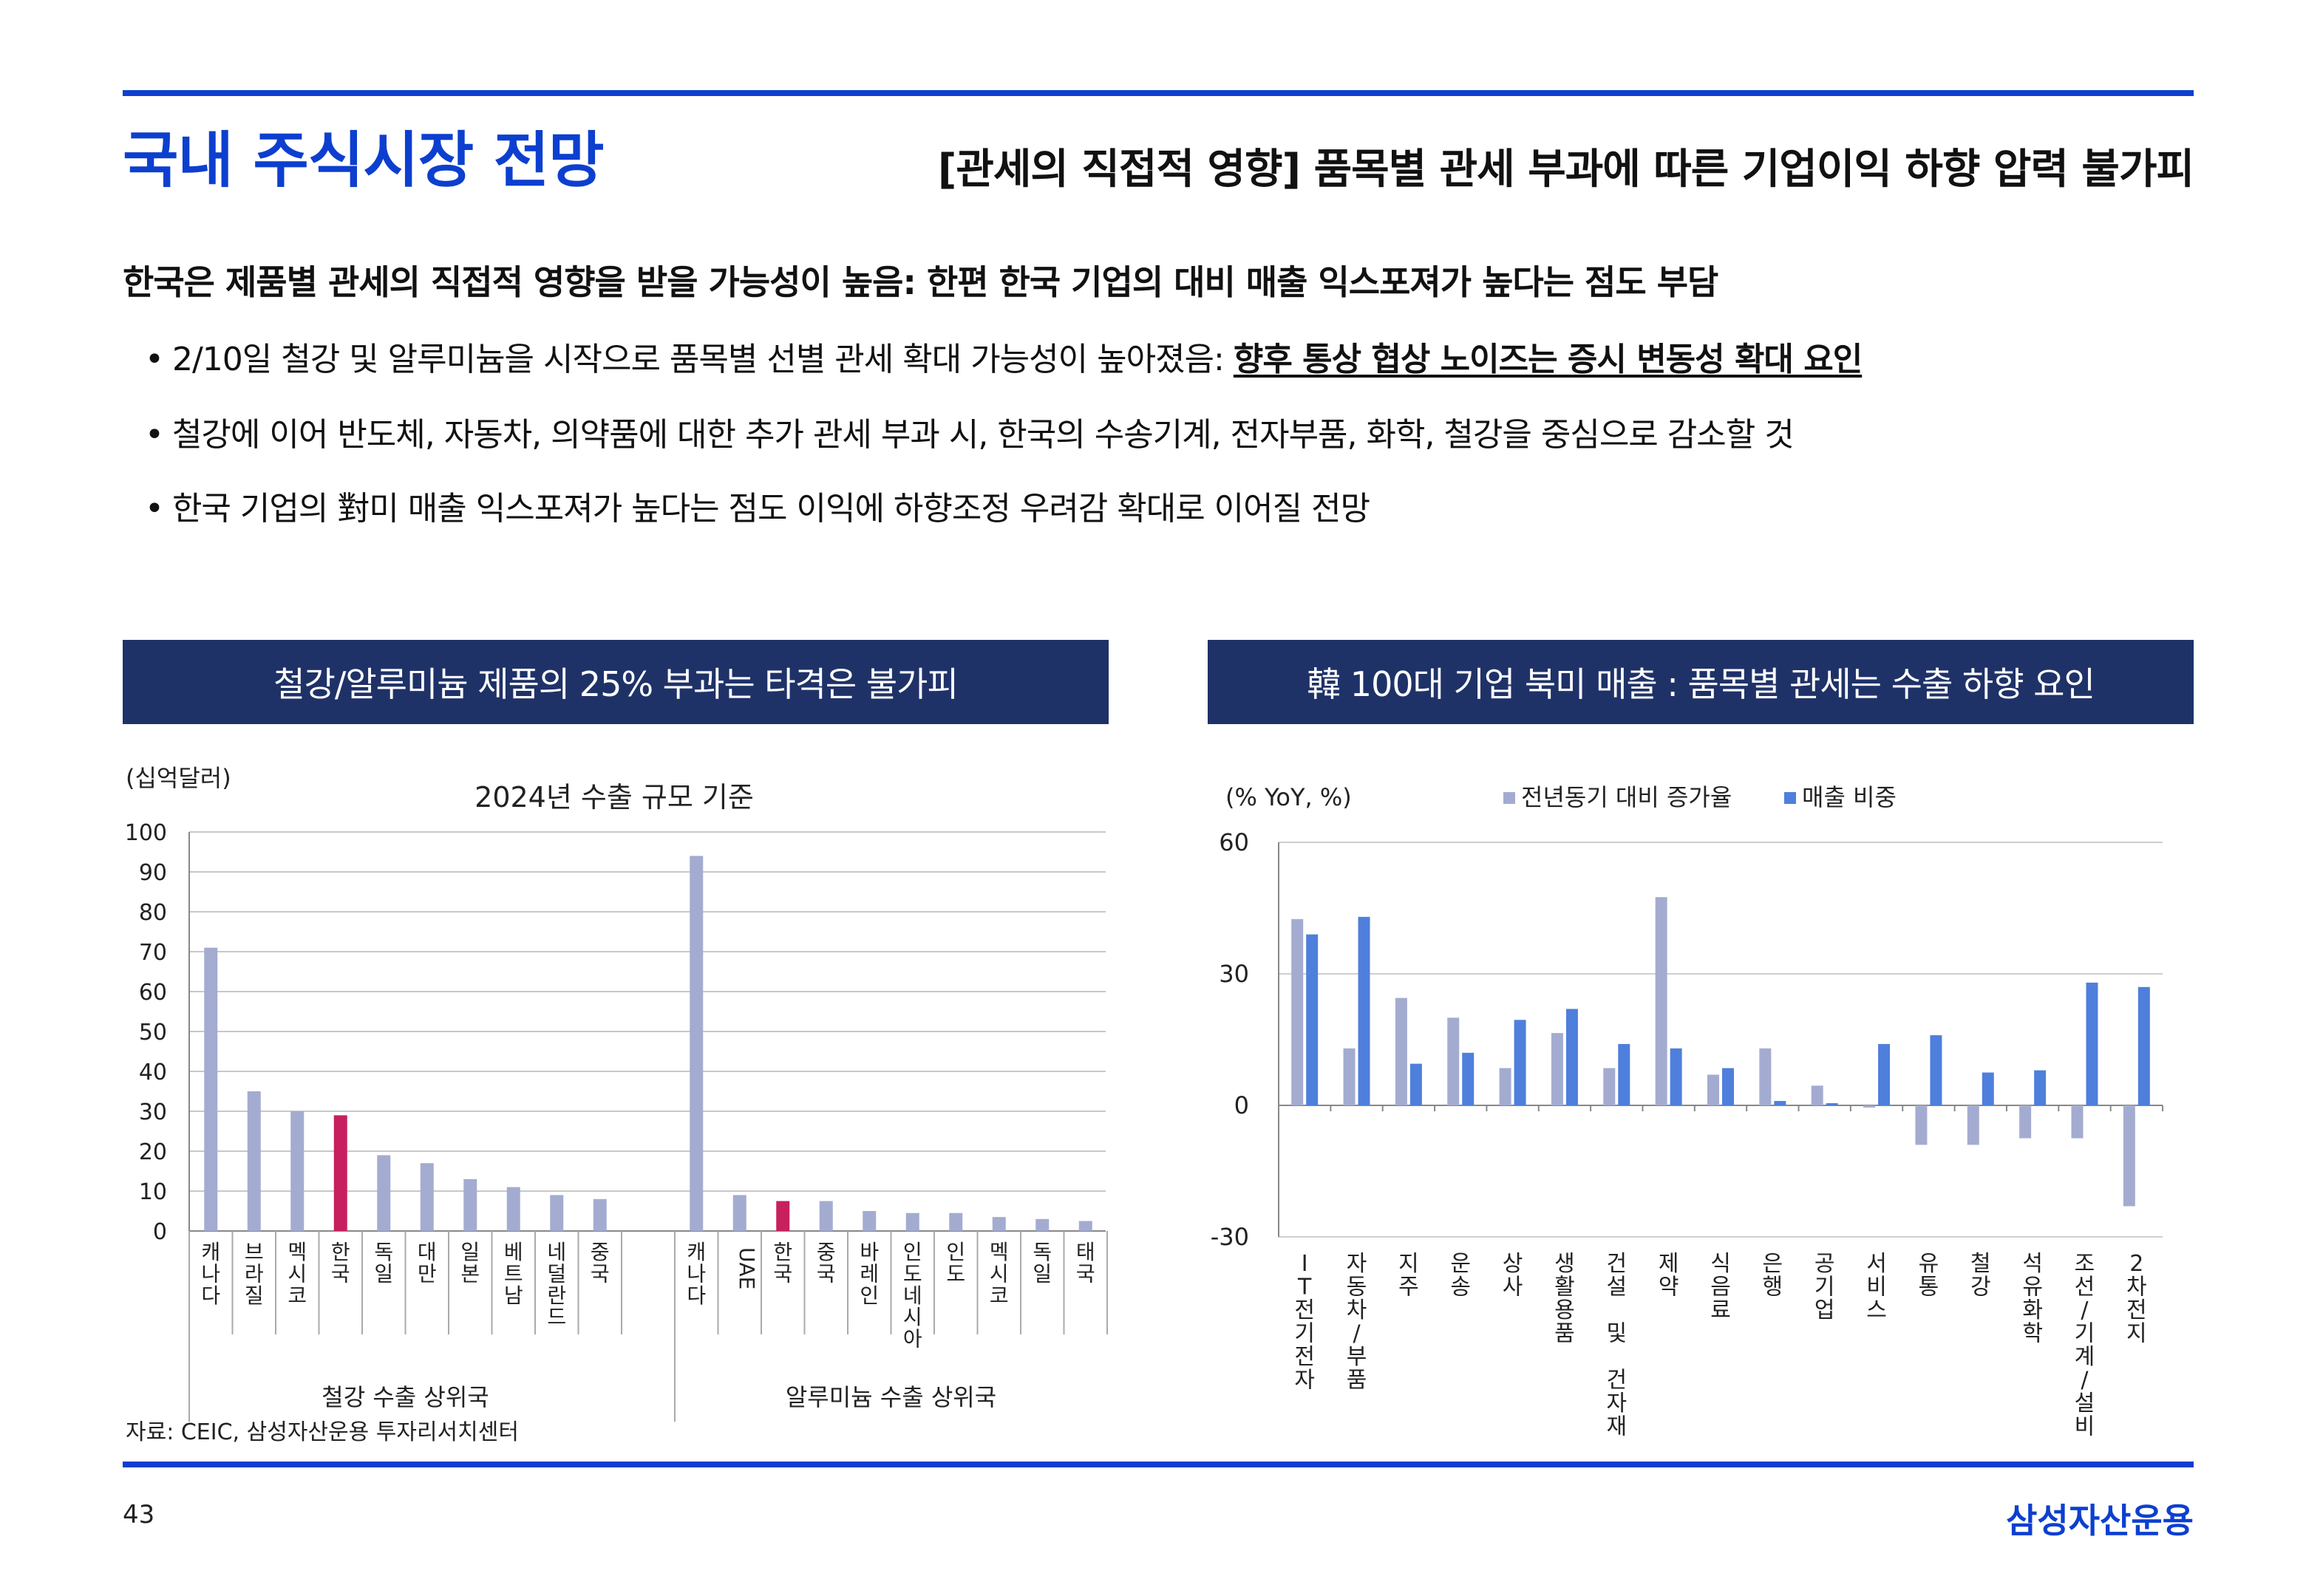 The width and height of the screenshot is (2306, 1596). What do you see at coordinates (323, 1432) in the screenshot?
I see `source-note: 자료: CEIC, 삼성자산운용 투자리서치센터` at bounding box center [323, 1432].